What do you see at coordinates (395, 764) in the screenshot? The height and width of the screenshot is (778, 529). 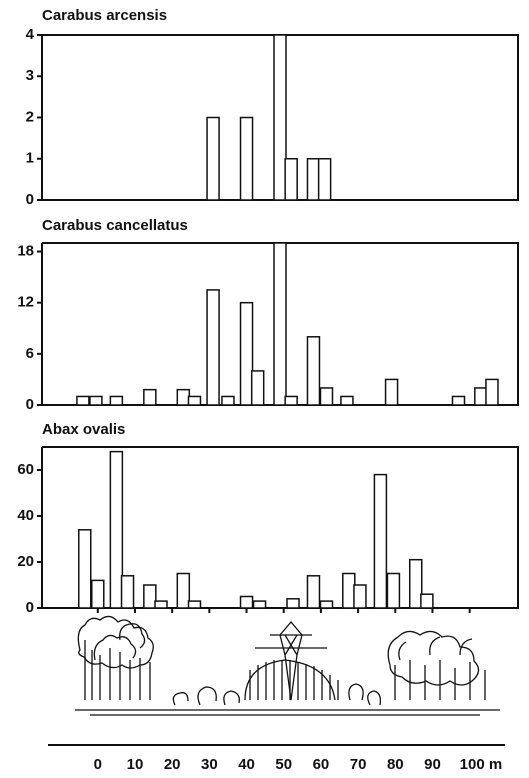 I see `x-tick-label: 80` at bounding box center [395, 764].